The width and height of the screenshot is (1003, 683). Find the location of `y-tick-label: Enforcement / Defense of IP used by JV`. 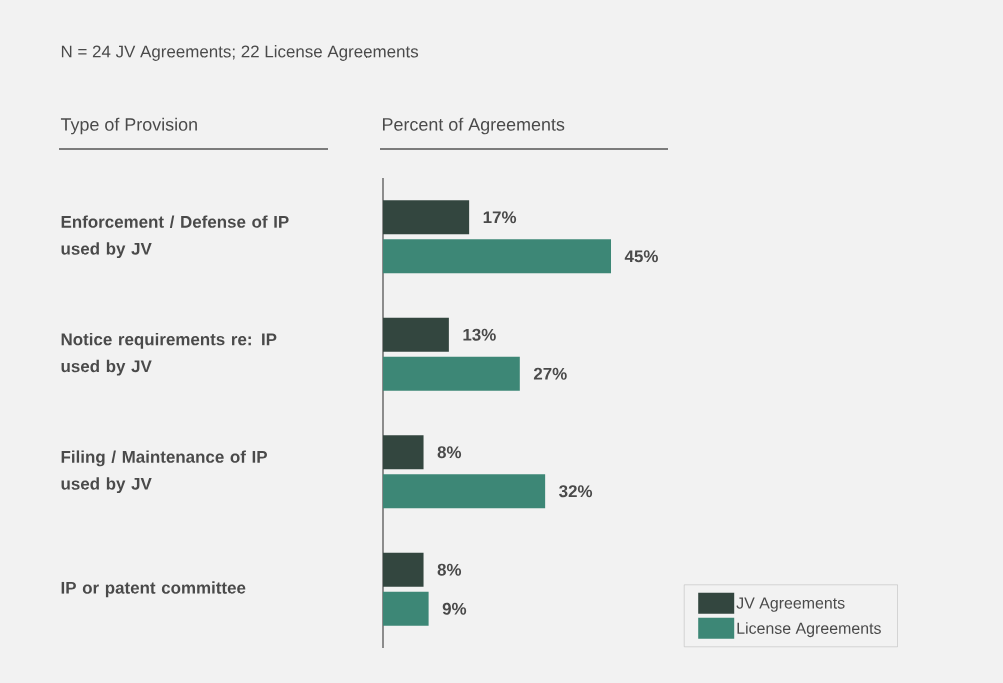

y-tick-label: Enforcement / Defense of IP used by JV is located at coordinates (175, 237).